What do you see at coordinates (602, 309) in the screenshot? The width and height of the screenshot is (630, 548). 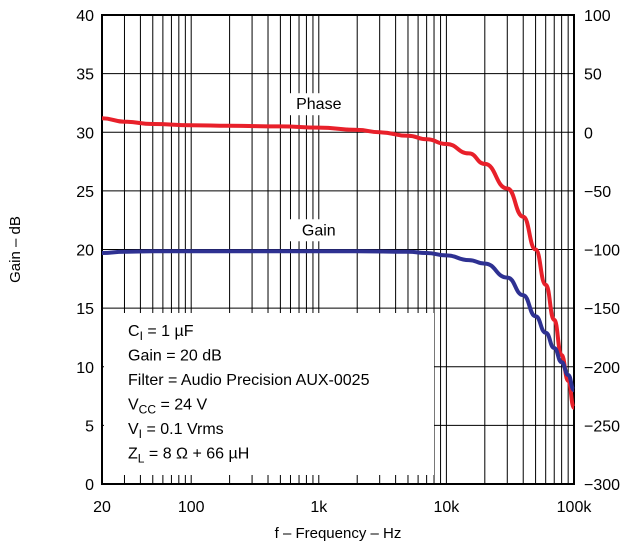 I see `y2-tick-label: −150` at bounding box center [602, 309].